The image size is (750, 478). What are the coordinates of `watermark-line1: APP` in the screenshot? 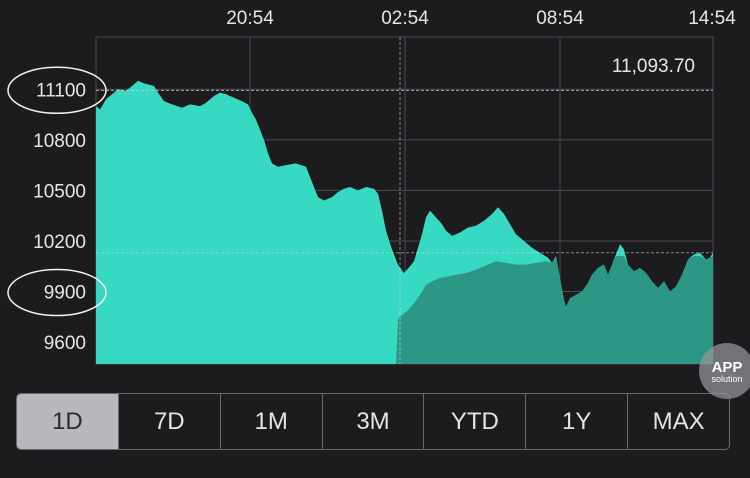 It's located at (727, 367).